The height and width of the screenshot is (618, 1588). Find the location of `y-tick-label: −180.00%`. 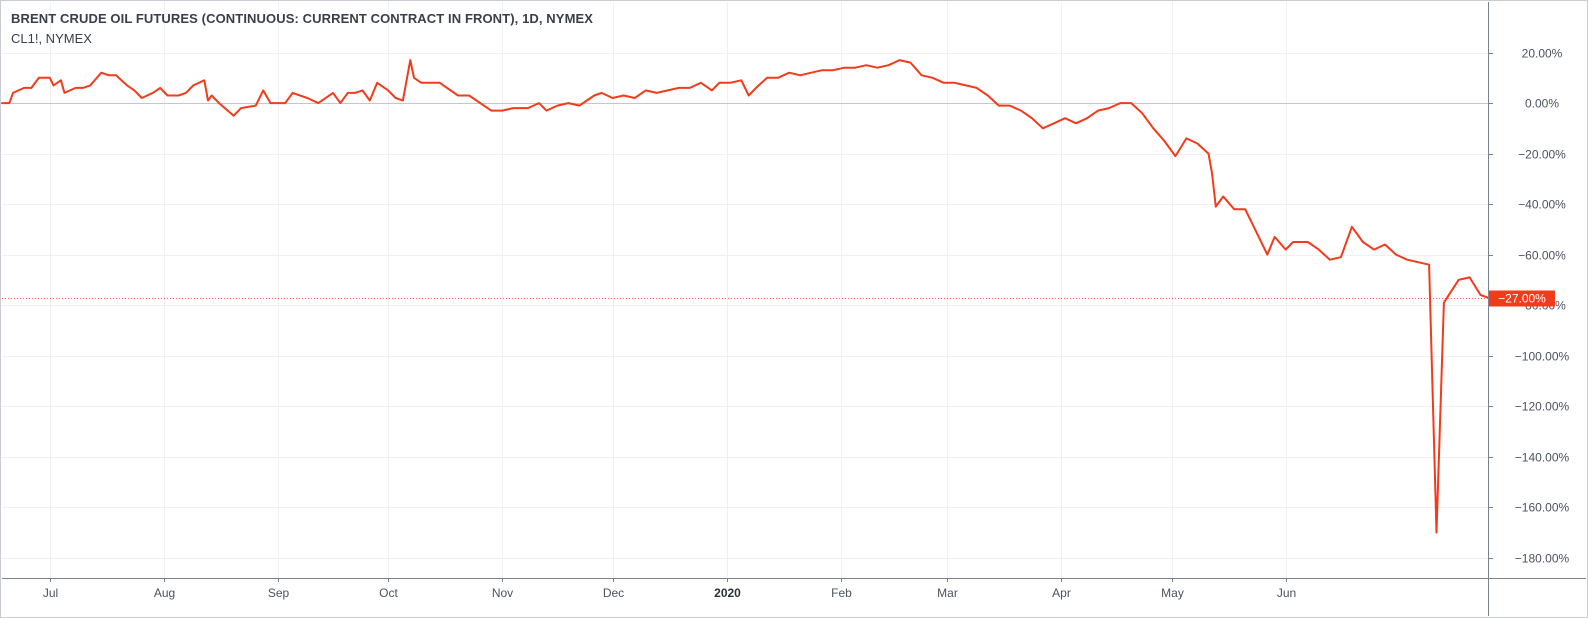

y-tick-label: −180.00% is located at coordinates (1542, 559).